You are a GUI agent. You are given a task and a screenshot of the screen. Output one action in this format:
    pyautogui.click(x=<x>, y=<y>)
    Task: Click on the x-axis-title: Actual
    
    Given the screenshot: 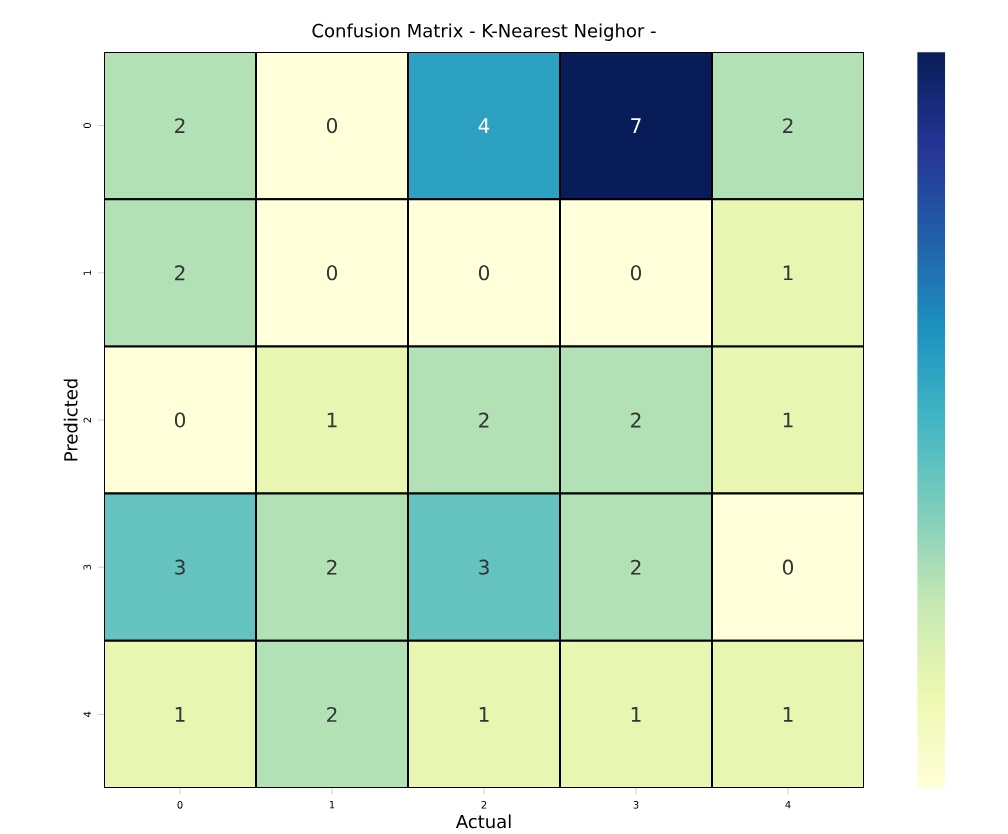 What is the action you would take?
    pyautogui.click(x=483, y=821)
    